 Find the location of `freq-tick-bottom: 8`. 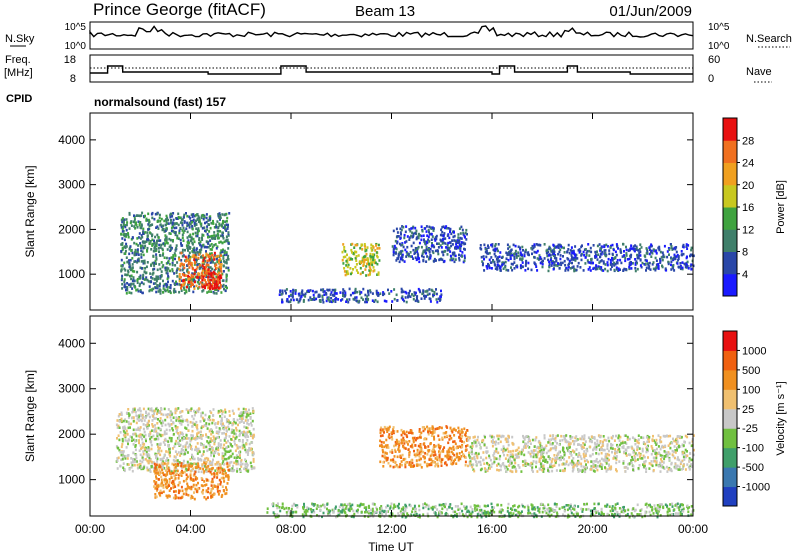

freq-tick-bottom: 8 is located at coordinates (73, 79).